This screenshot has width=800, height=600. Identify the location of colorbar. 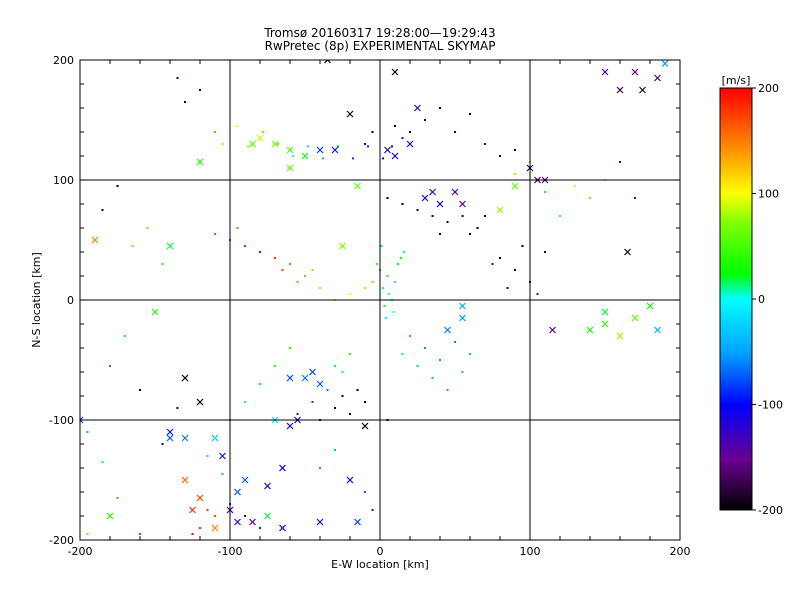
(736, 299).